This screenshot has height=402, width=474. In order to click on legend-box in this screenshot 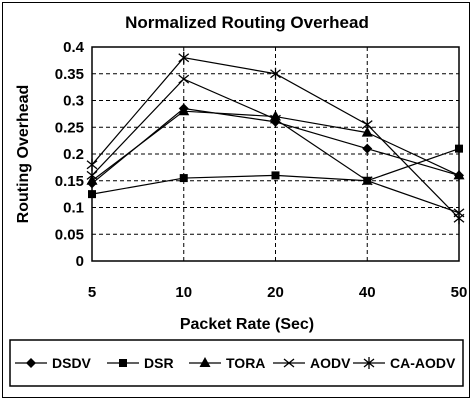, I will do `click(236, 363)`.